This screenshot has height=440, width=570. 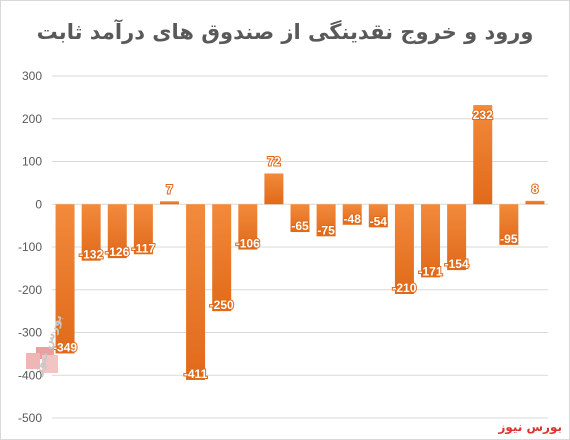 I want to click on data-label: 7, so click(x=169, y=189).